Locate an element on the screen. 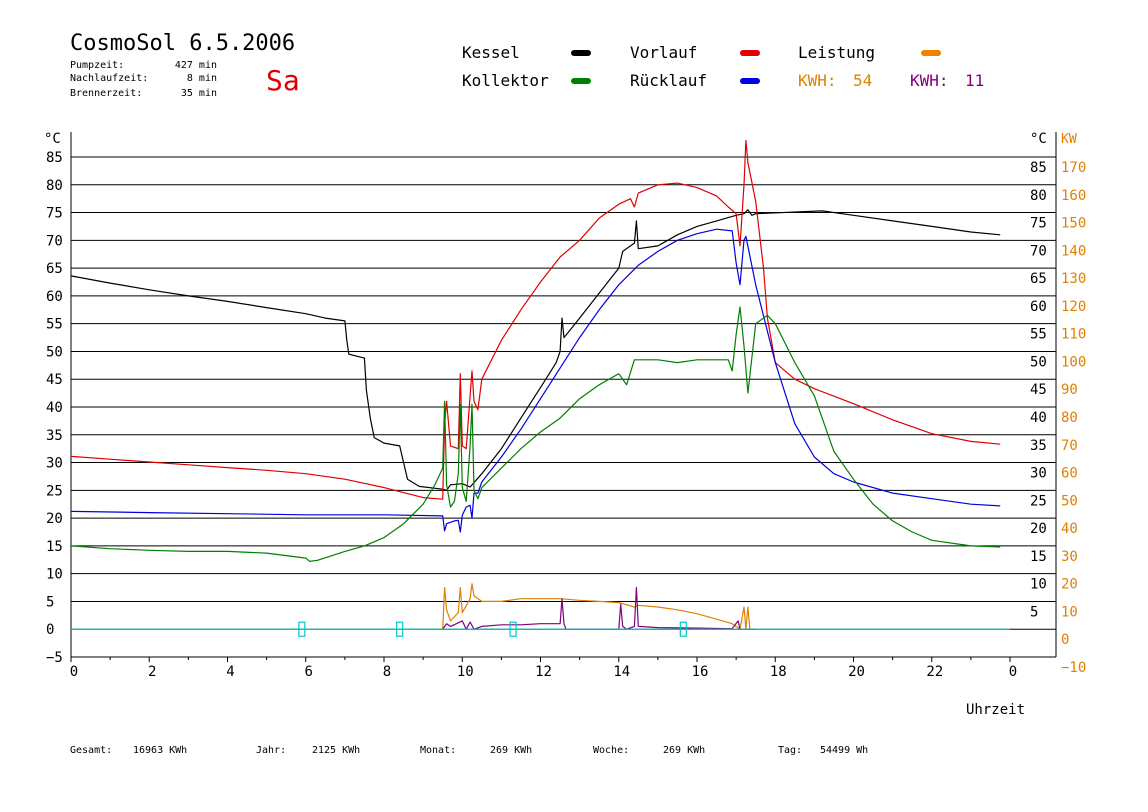 Image resolution: width=1148 pixels, height=812 pixels. footer-value-tag: 54499 Wh is located at coordinates (844, 750).